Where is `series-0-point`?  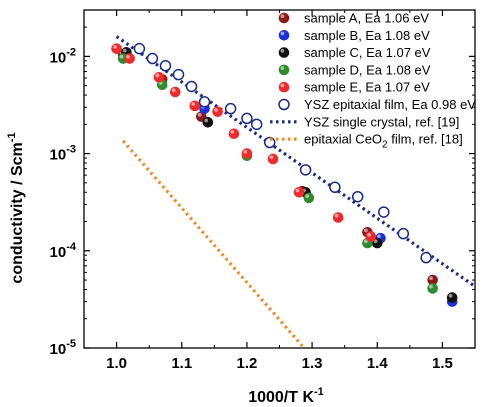 series-0-point is located at coordinates (432, 280).